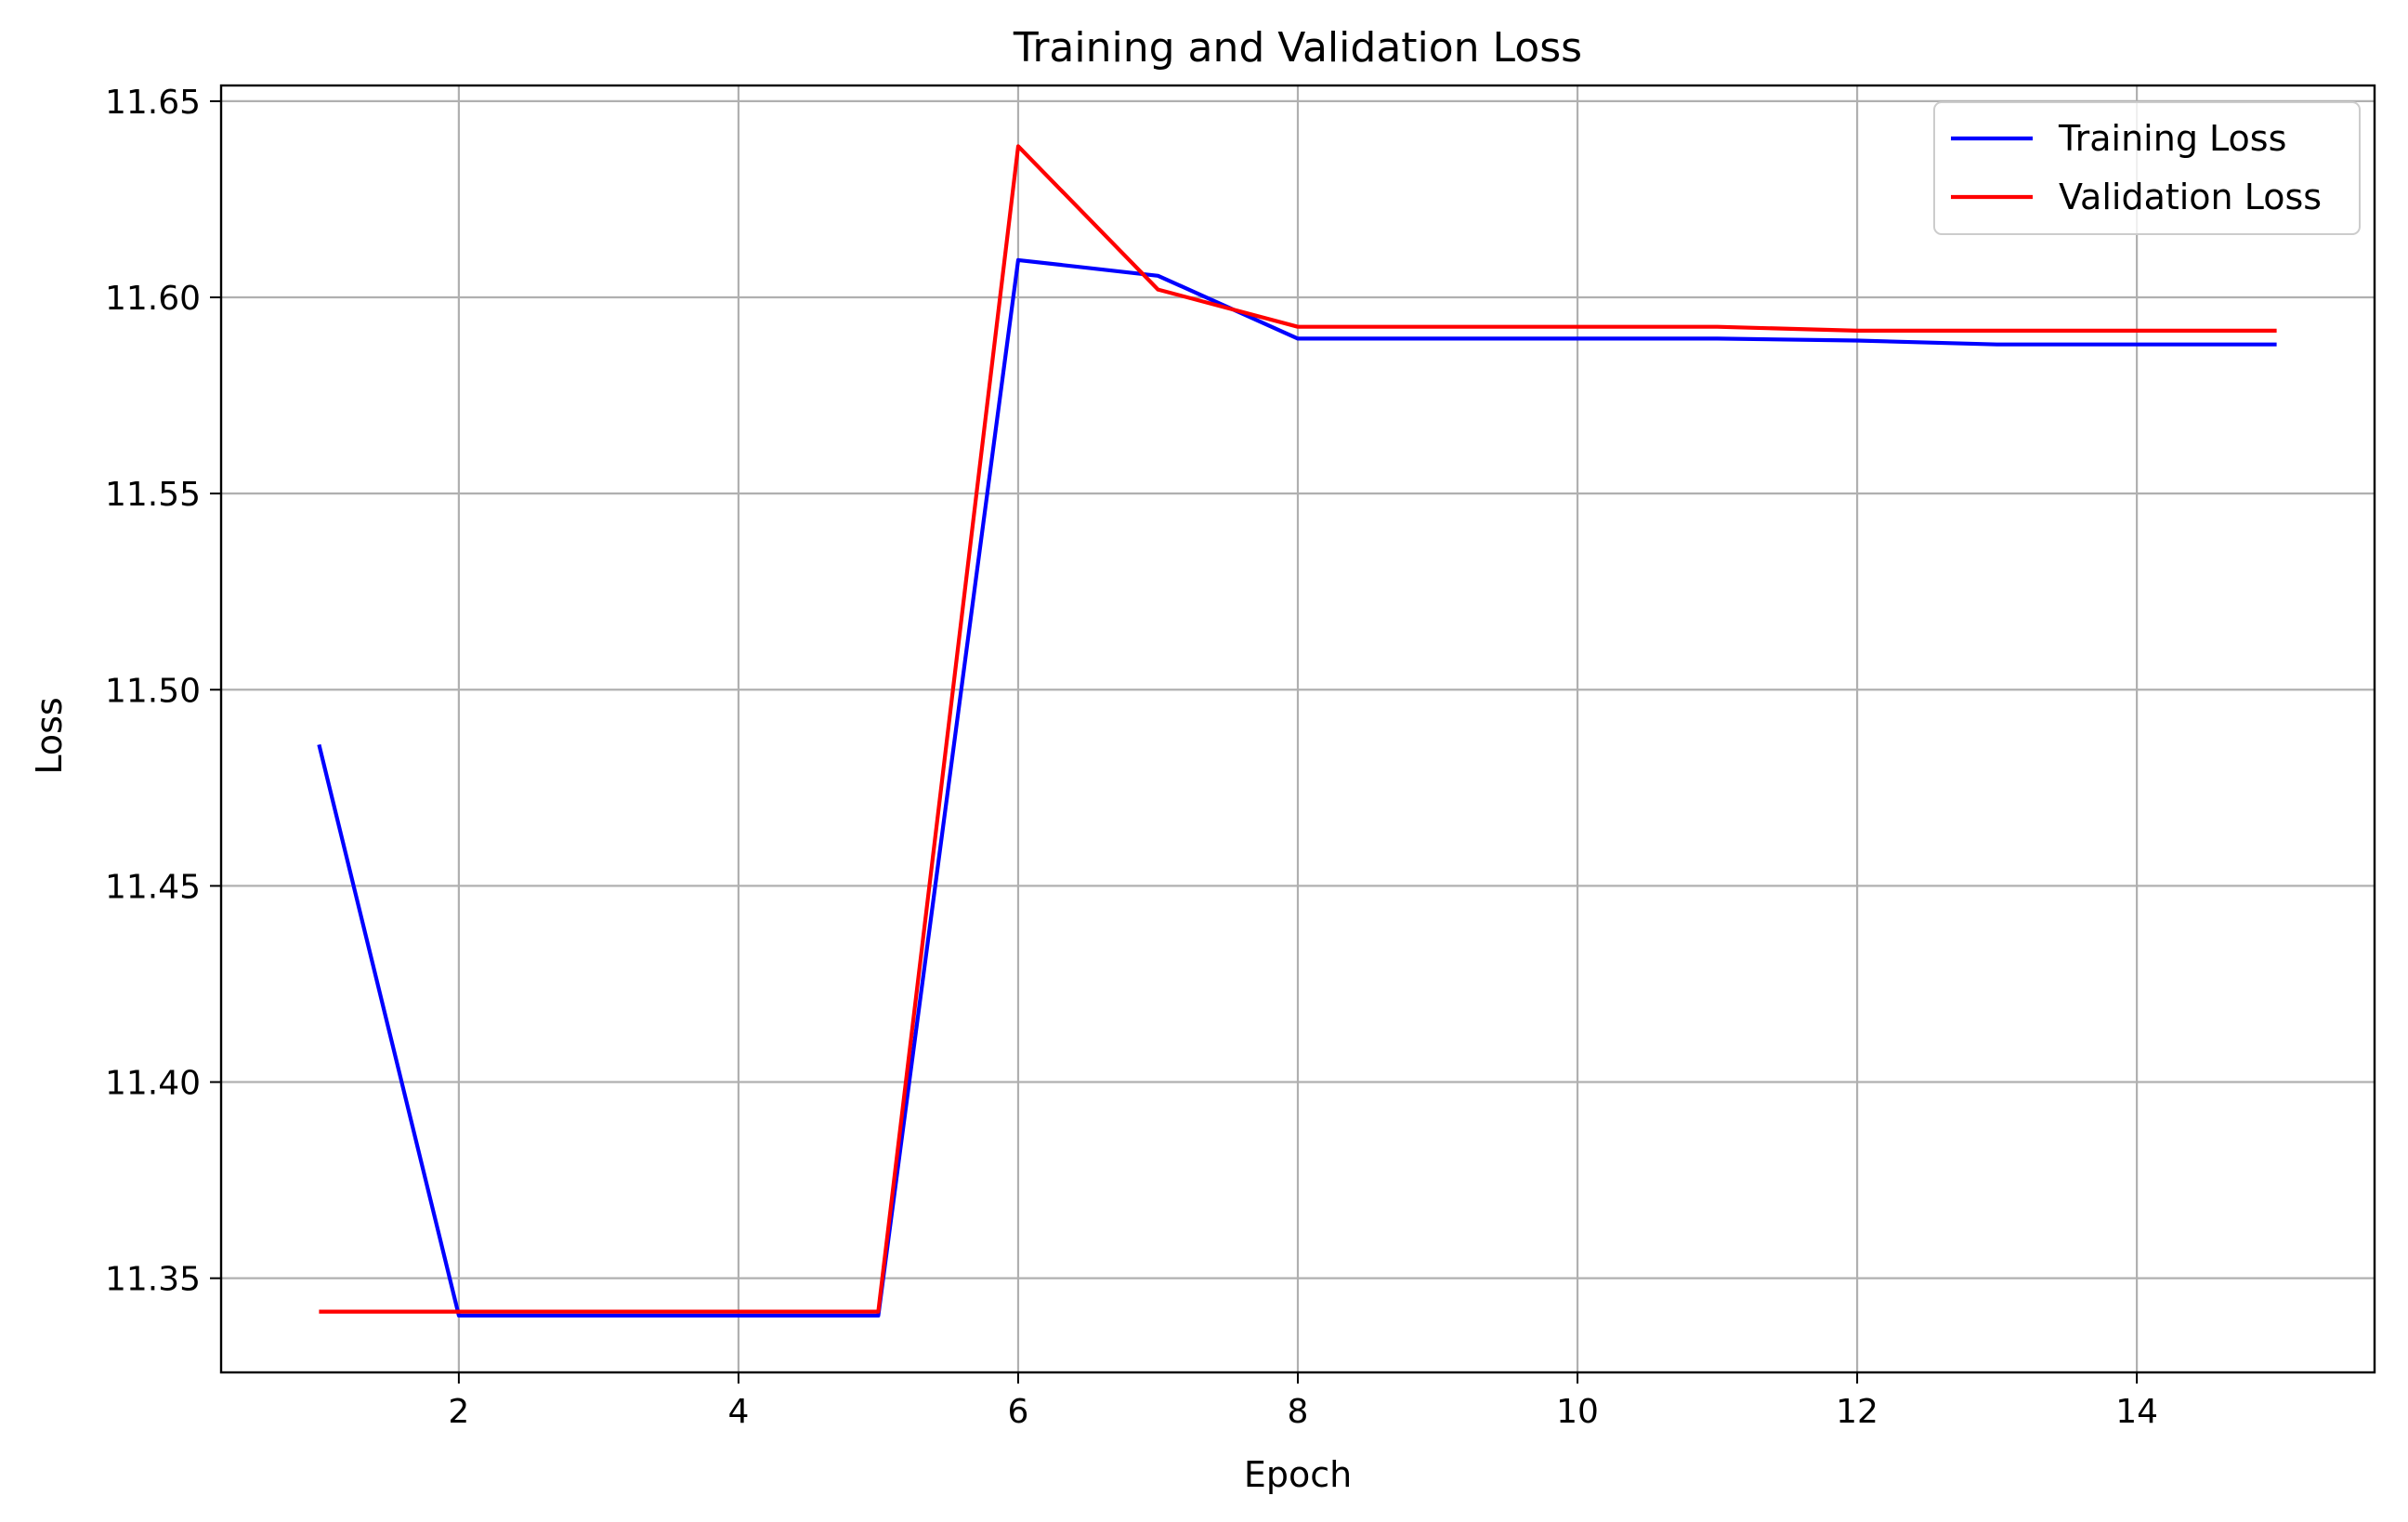  What do you see at coordinates (153, 1280) in the screenshot?
I see `y-tick-label: 11.35` at bounding box center [153, 1280].